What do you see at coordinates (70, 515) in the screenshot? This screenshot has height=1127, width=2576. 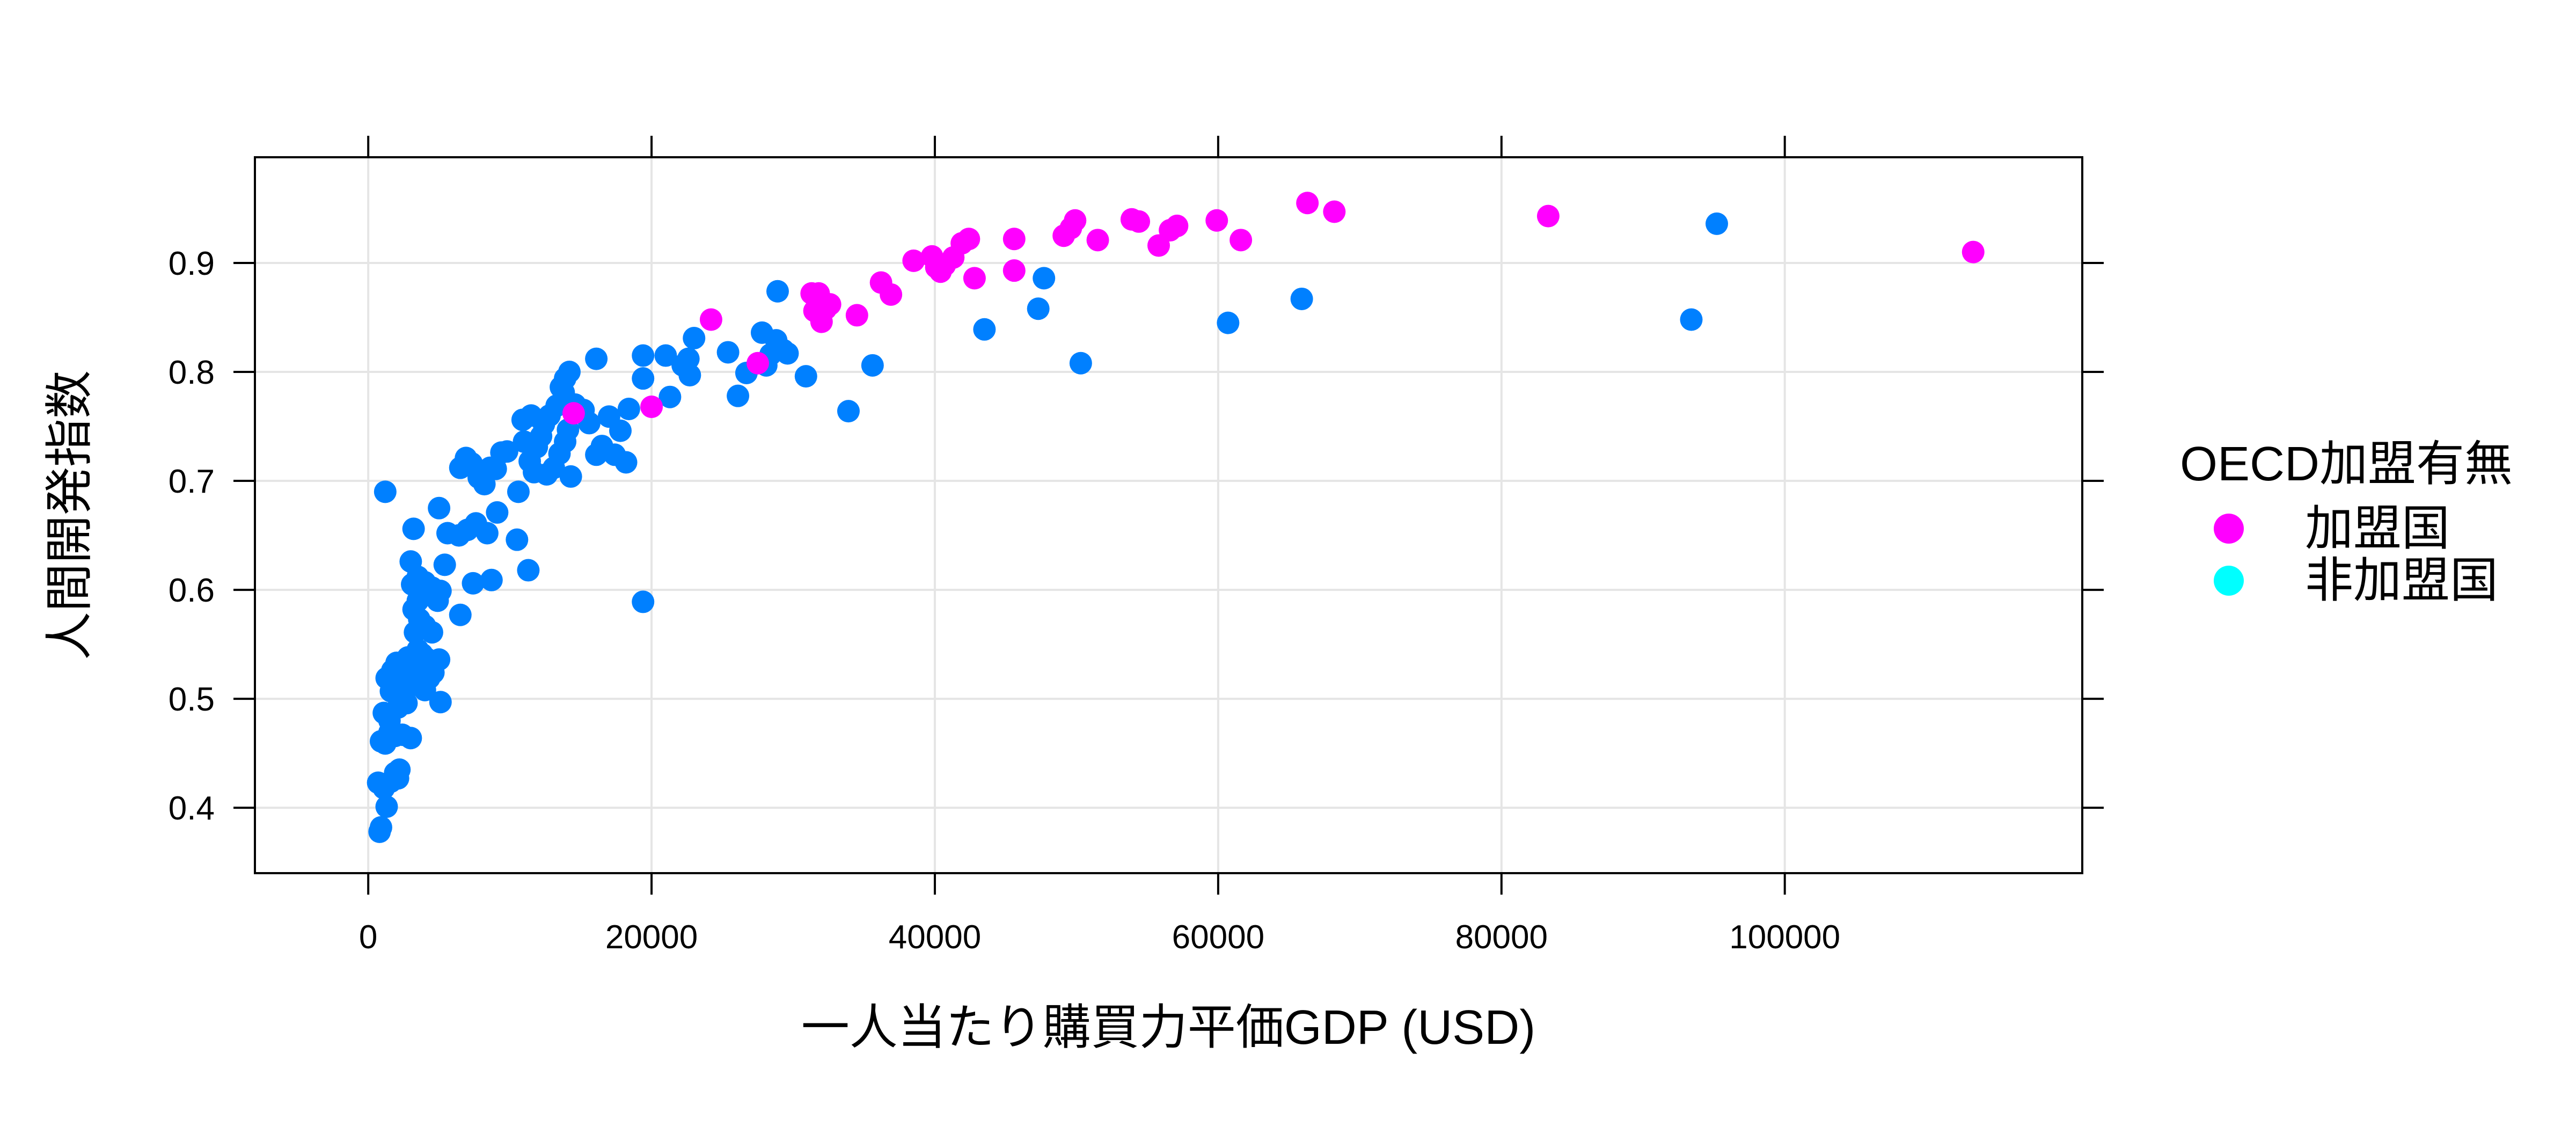 I see `y-axis-label: 人間開発指数` at bounding box center [70, 515].